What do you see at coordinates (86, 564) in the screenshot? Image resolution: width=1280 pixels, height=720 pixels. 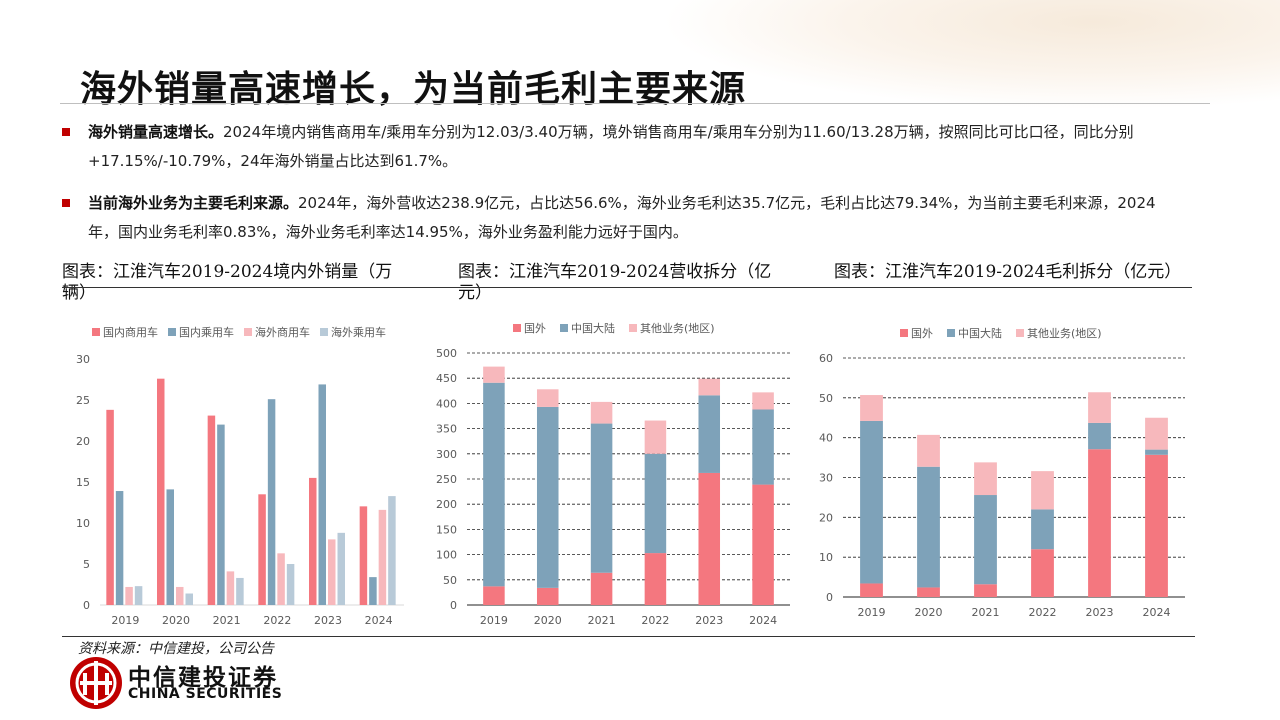 I see `y-tick-label: 5` at bounding box center [86, 564].